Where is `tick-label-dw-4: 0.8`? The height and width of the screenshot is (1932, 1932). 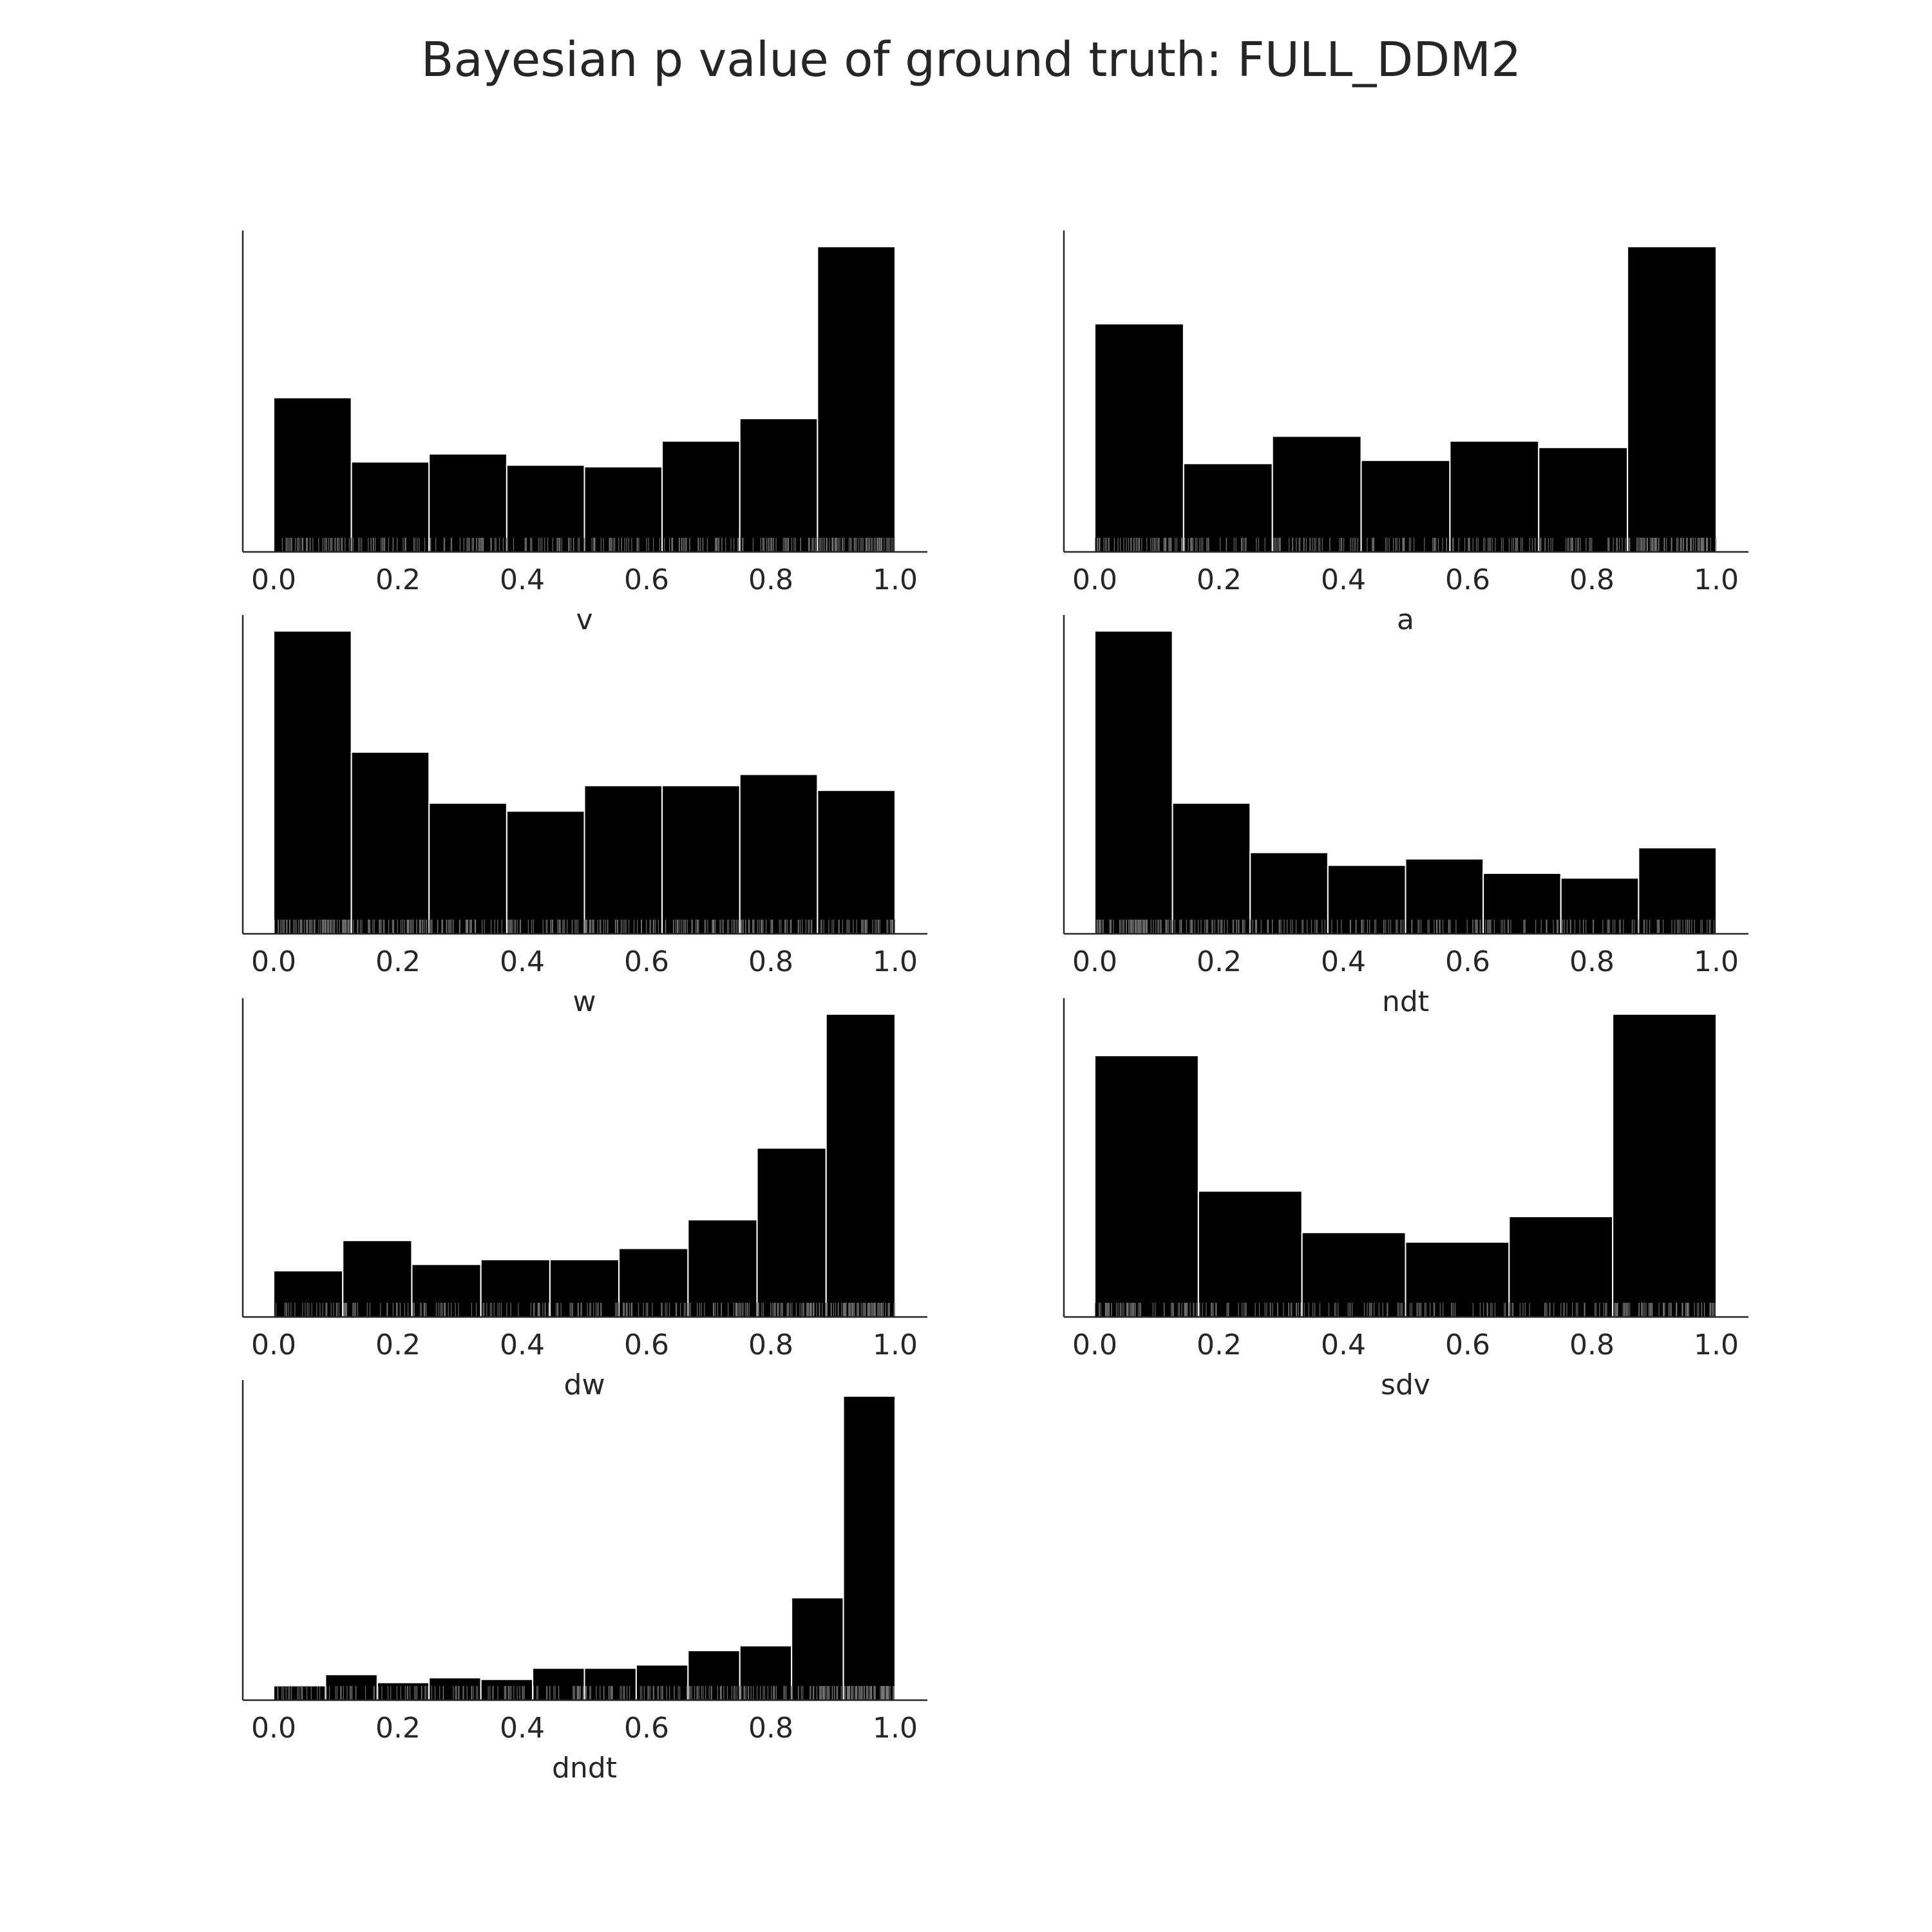 tick-label-dw-4: 0.8 is located at coordinates (771, 1345).